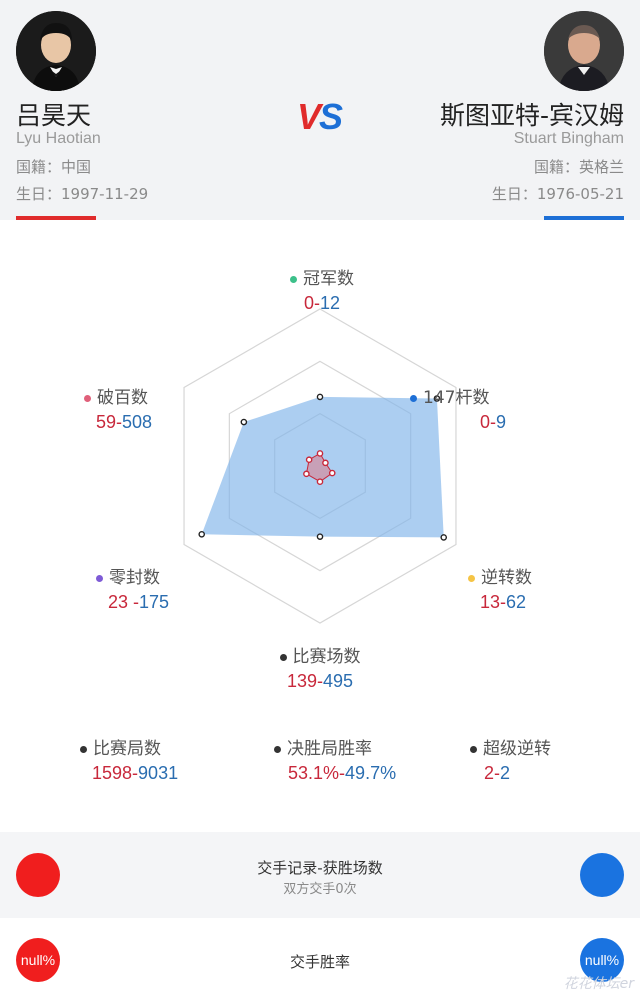 The width and height of the screenshot is (640, 999). Describe the element at coordinates (489, 773) in the screenshot. I see `stat-left-value: 2` at that location.